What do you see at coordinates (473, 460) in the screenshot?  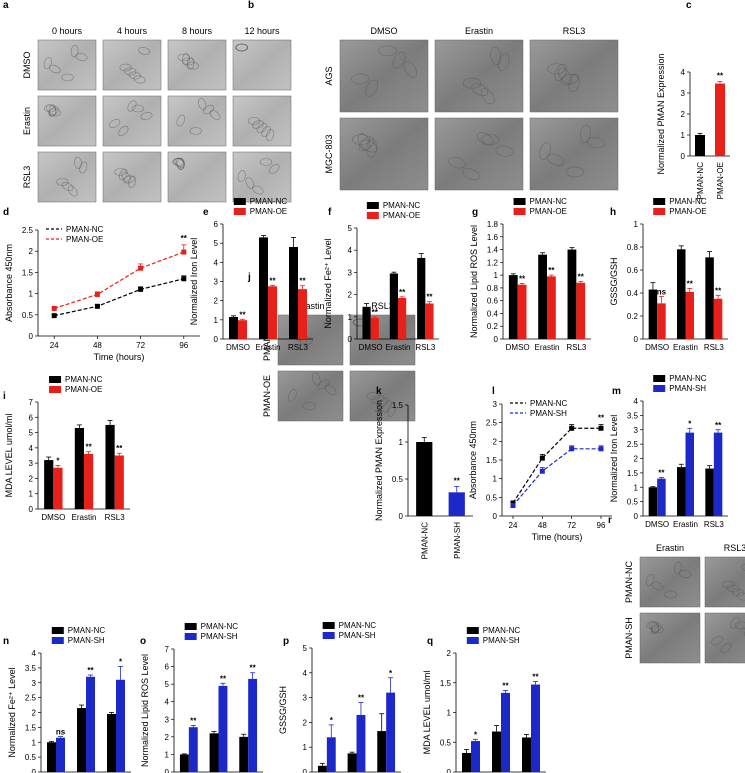 I see `y-axis-label: Absorbance 450nm` at bounding box center [473, 460].